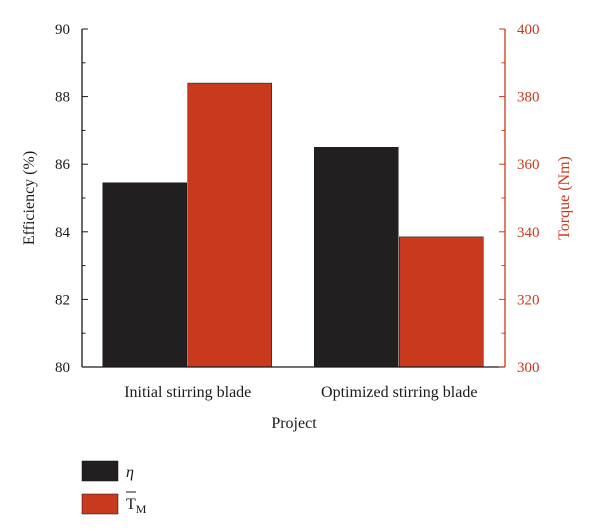 Image resolution: width=600 pixels, height=531 pixels. What do you see at coordinates (528, 98) in the screenshot?
I see `y-right-tick-label: 380` at bounding box center [528, 98].